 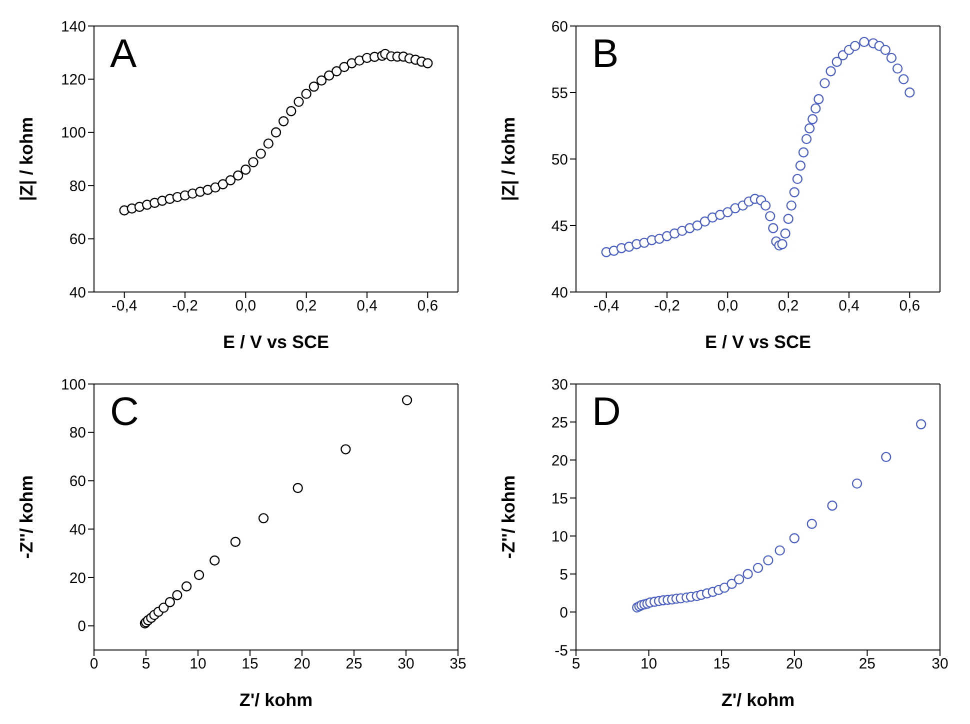 What do you see at coordinates (124, 412) in the screenshot?
I see `annotation: C` at bounding box center [124, 412].